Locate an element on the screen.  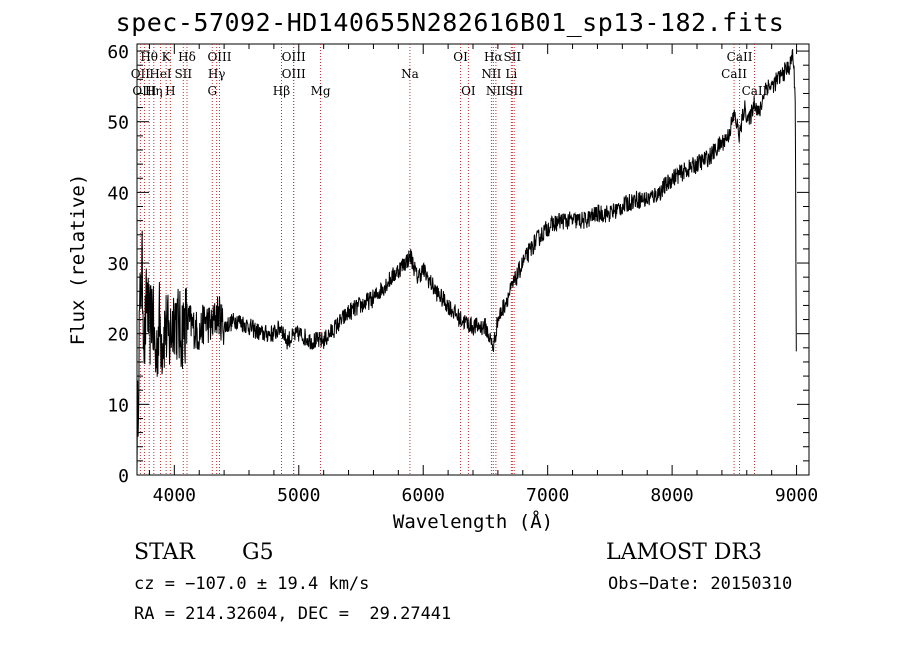
y-tick-label: 50 is located at coordinates (118, 123).